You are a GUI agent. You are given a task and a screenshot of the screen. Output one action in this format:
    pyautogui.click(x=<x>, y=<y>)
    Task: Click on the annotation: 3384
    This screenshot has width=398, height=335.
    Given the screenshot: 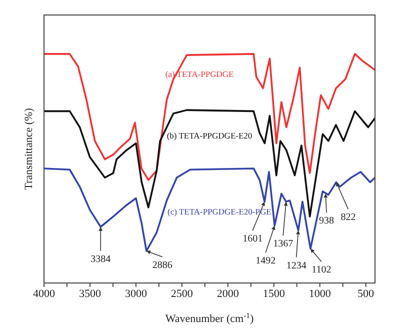 What is the action you would take?
    pyautogui.click(x=100, y=259)
    